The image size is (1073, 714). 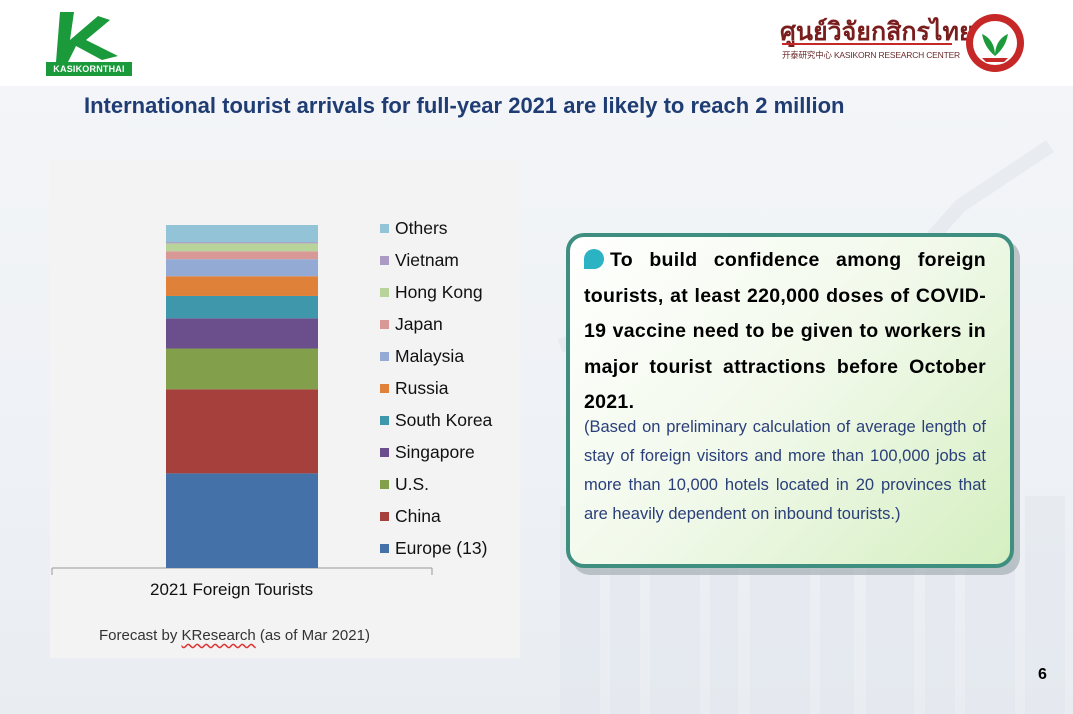 I want to click on legend-label-singapore: Singapore, so click(x=435, y=452).